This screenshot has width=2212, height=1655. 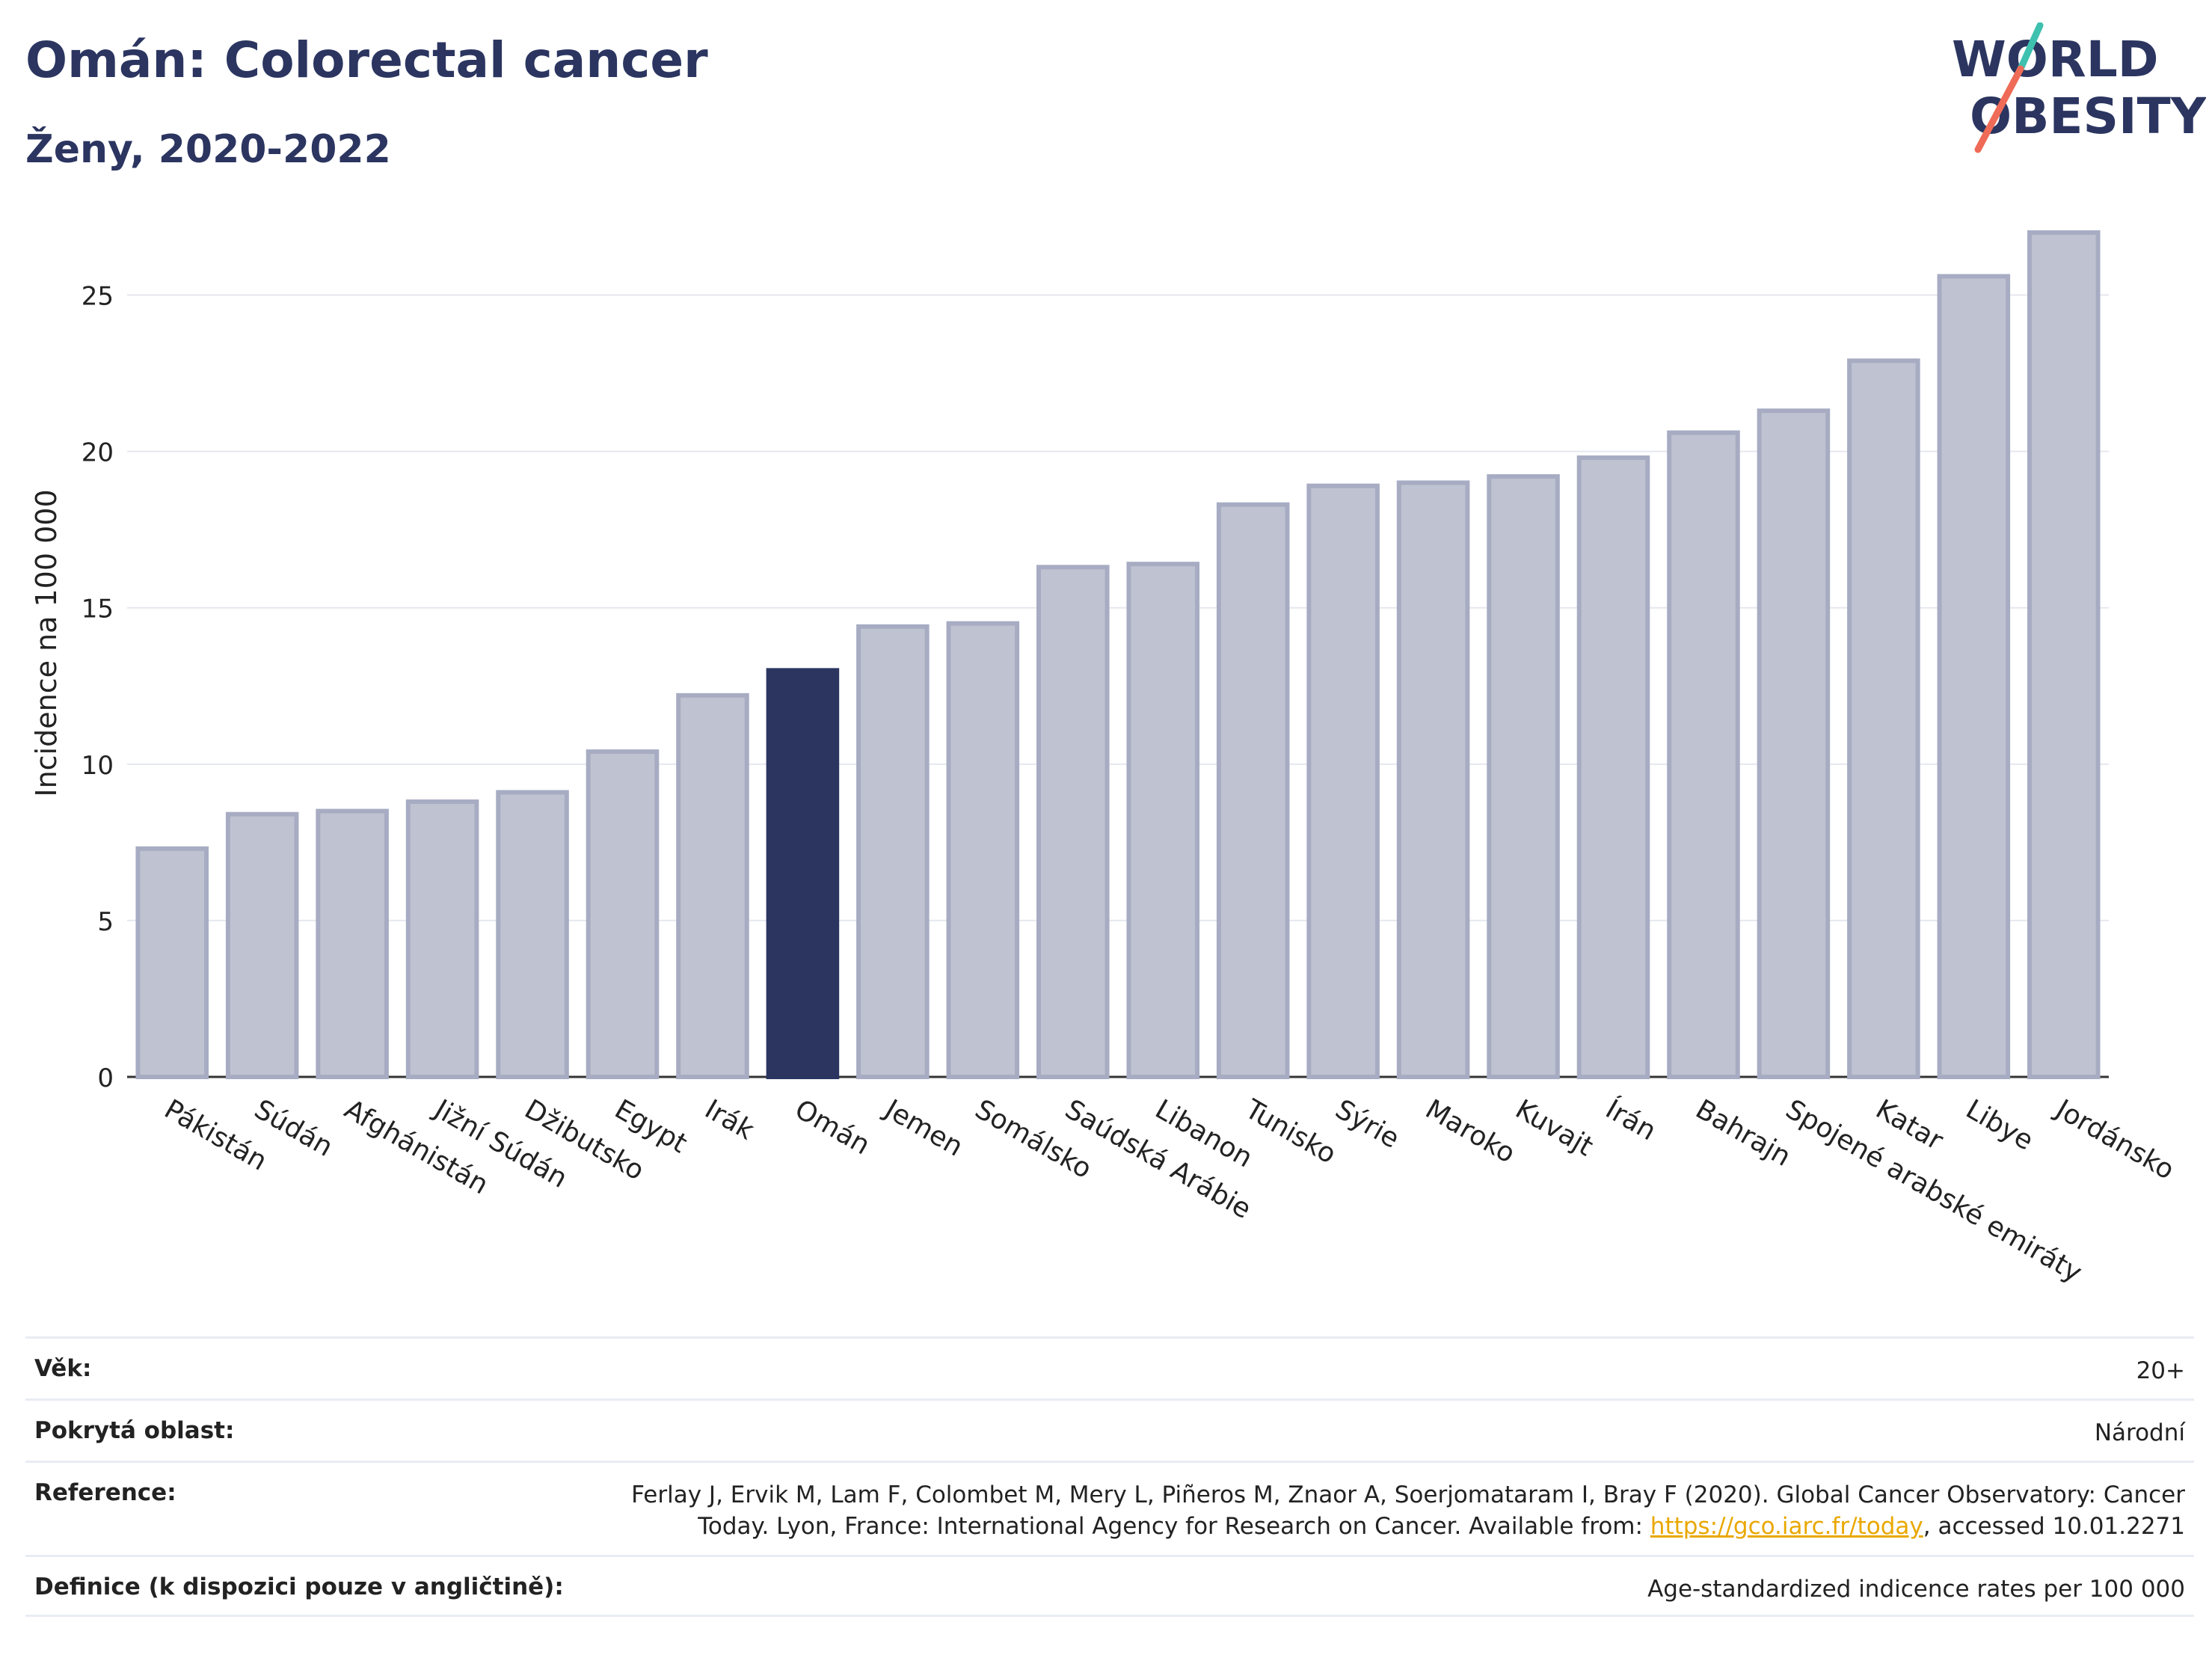 I want to click on meta-row-area: Pokrytá oblast: Národní, so click(x=1109, y=1429).